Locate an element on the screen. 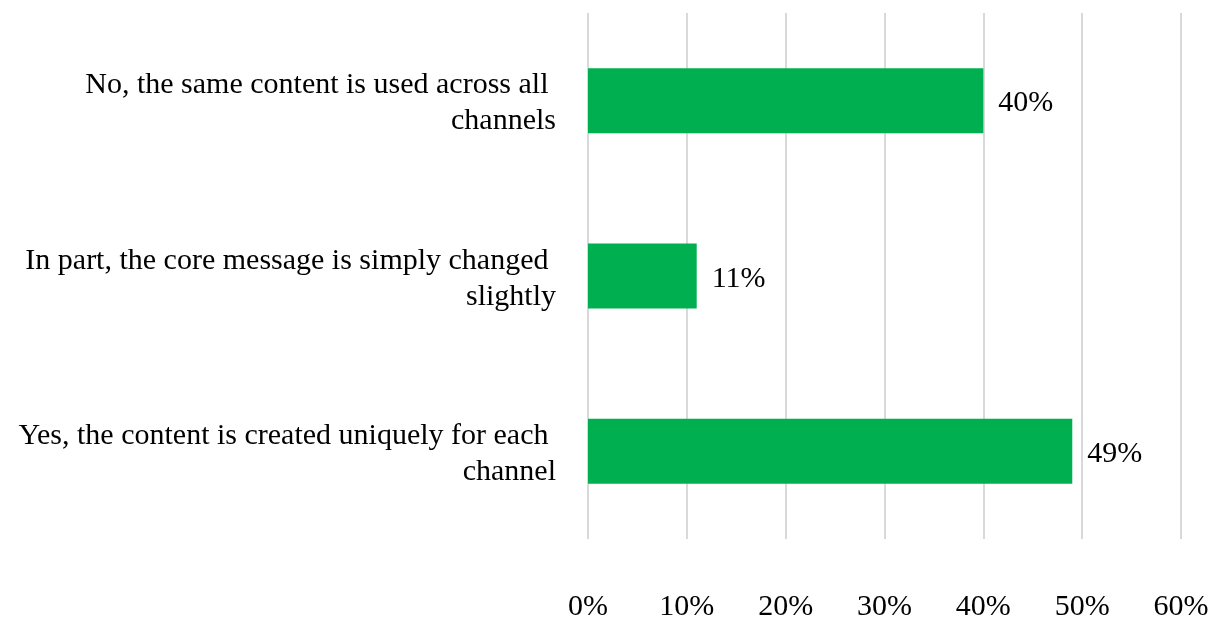 This screenshot has height=627, width=1221. y-tick-label: In part, the core message is simply changed slightly is located at coordinates (290, 276).